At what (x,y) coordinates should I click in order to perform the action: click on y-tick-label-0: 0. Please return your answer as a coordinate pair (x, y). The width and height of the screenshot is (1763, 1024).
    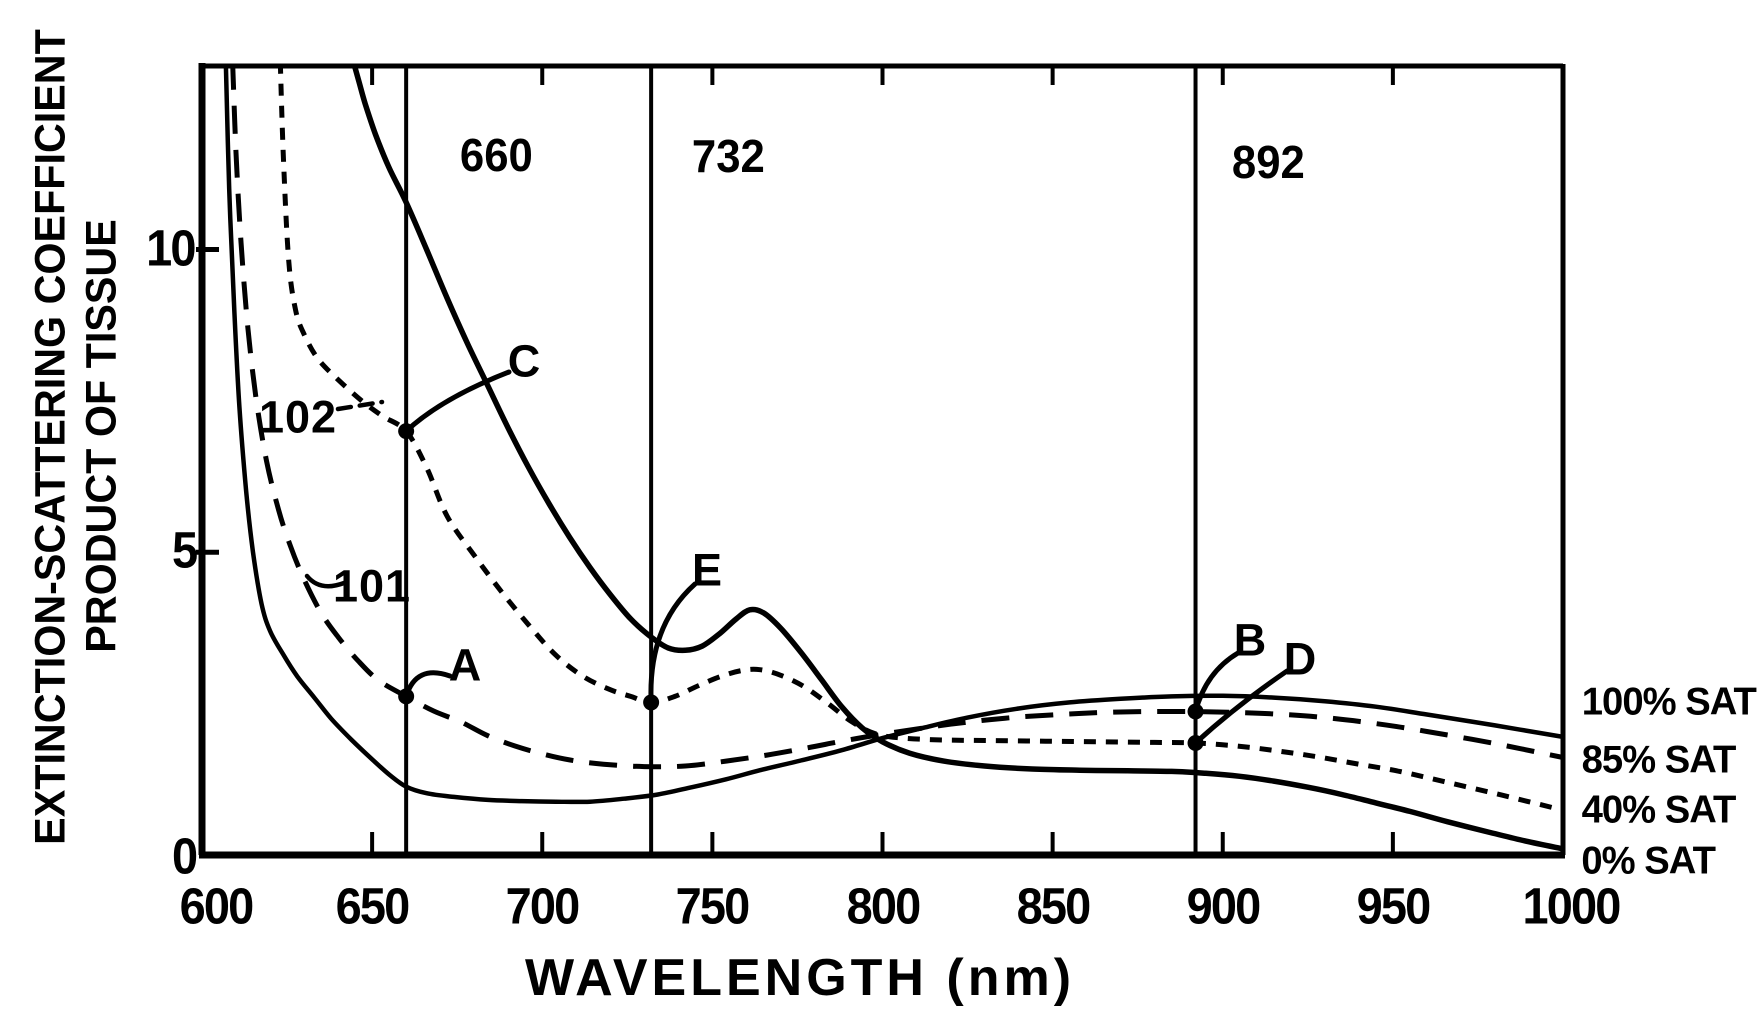
    Looking at the image, I should click on (184, 856).